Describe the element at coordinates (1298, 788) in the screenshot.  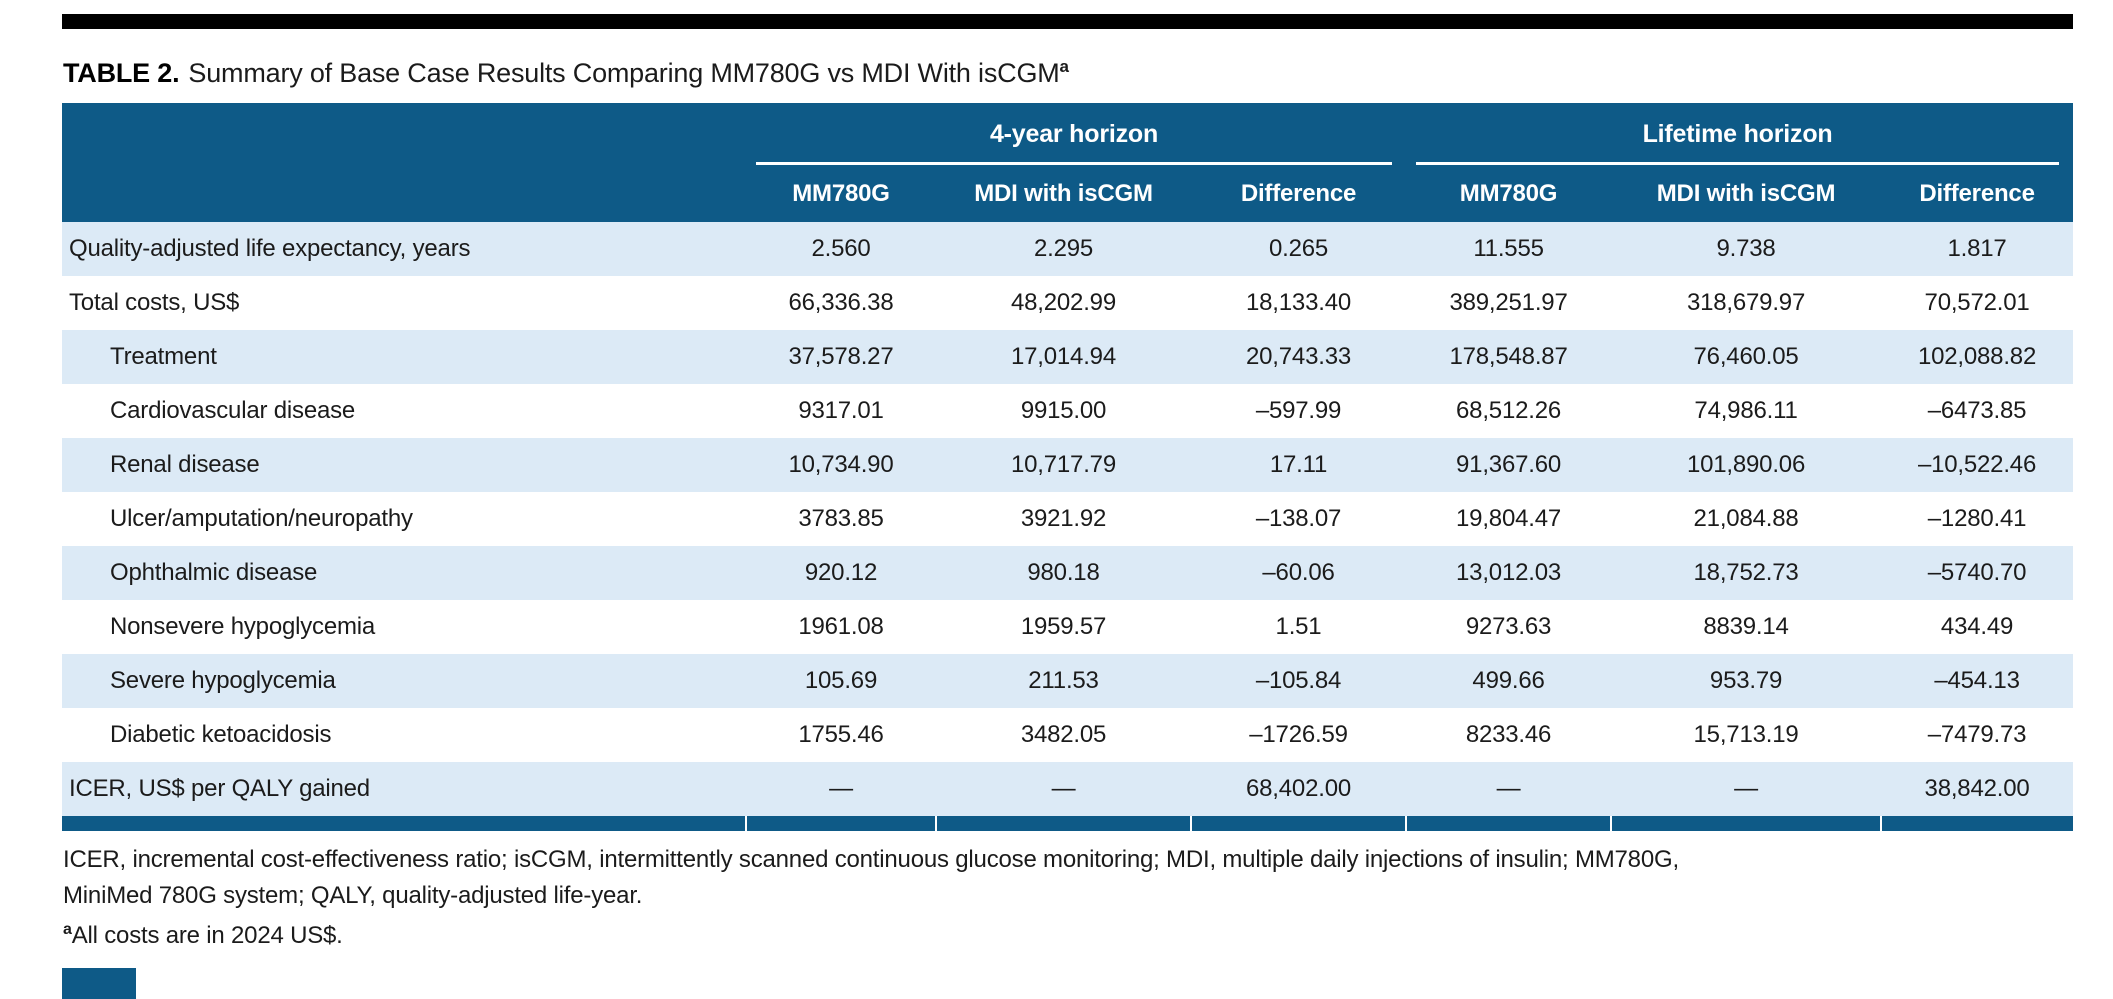
I see `value-cell: 68,402.00` at that location.